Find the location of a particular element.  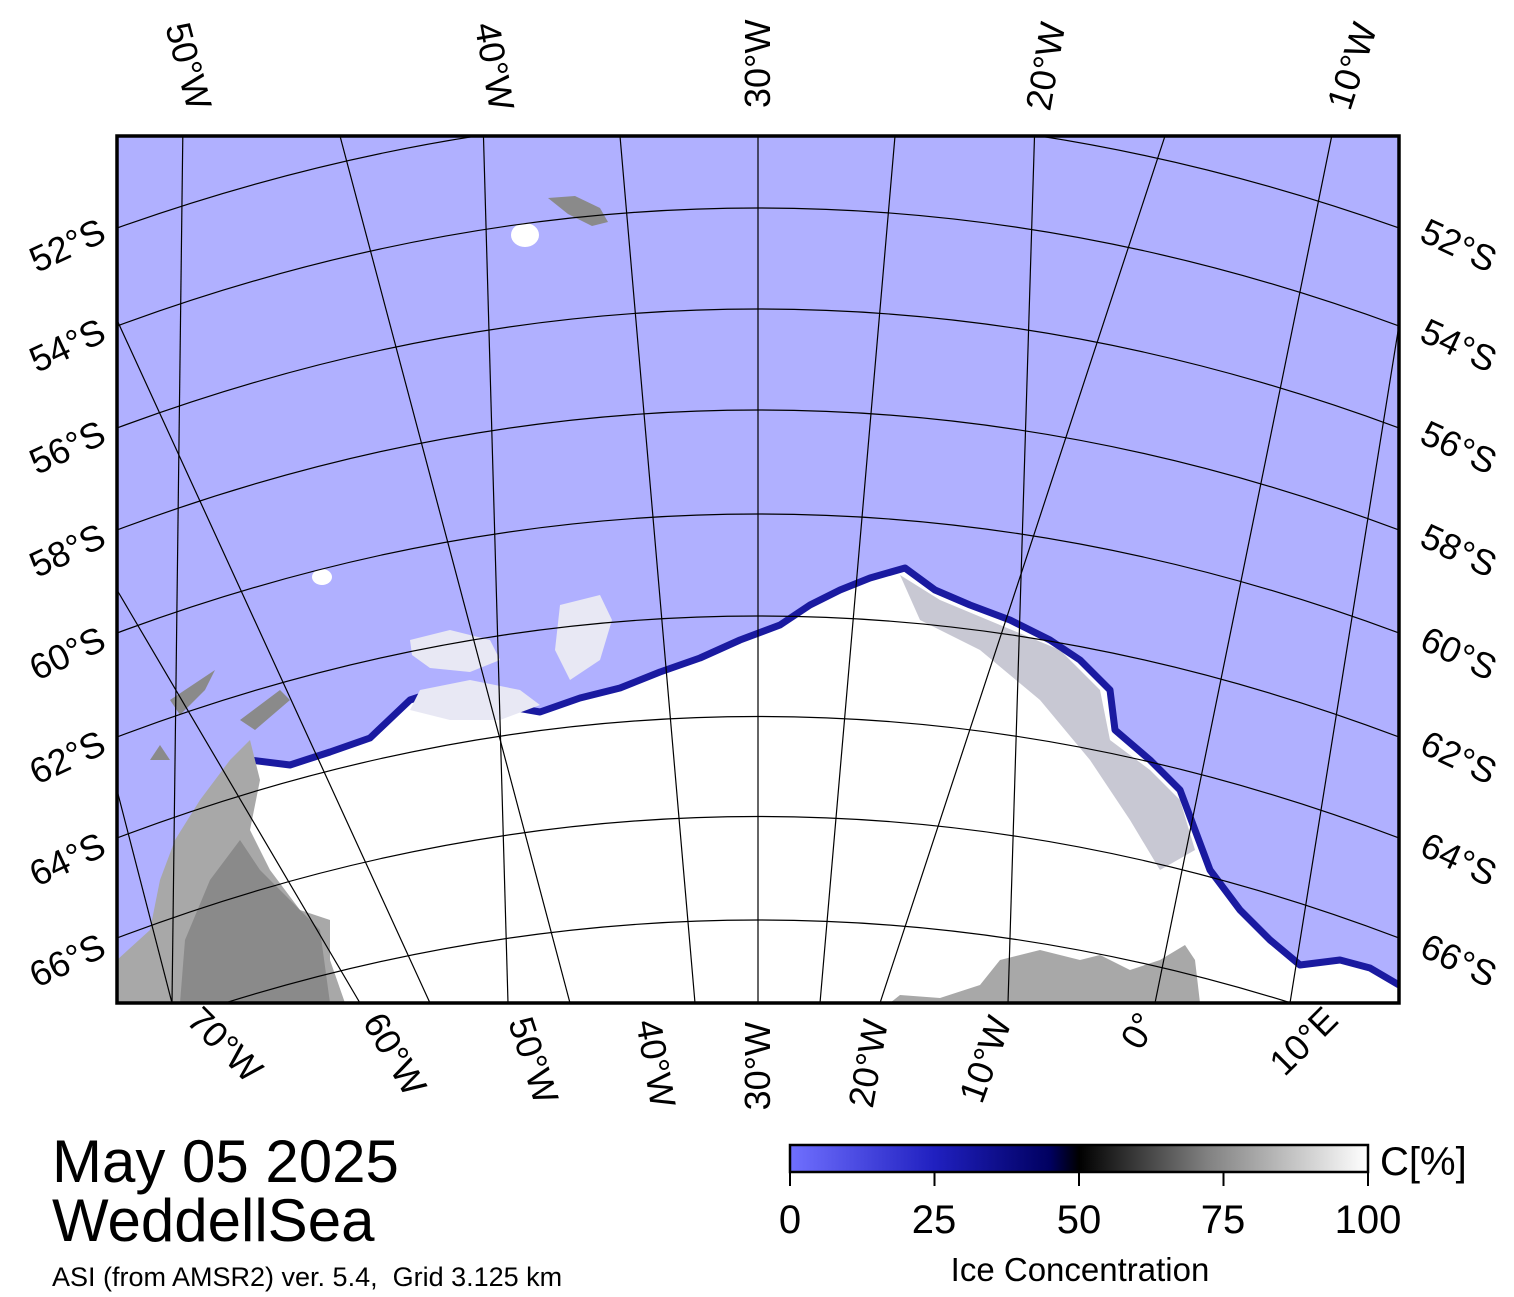

map-date: May 05 2025 is located at coordinates (225, 1161).